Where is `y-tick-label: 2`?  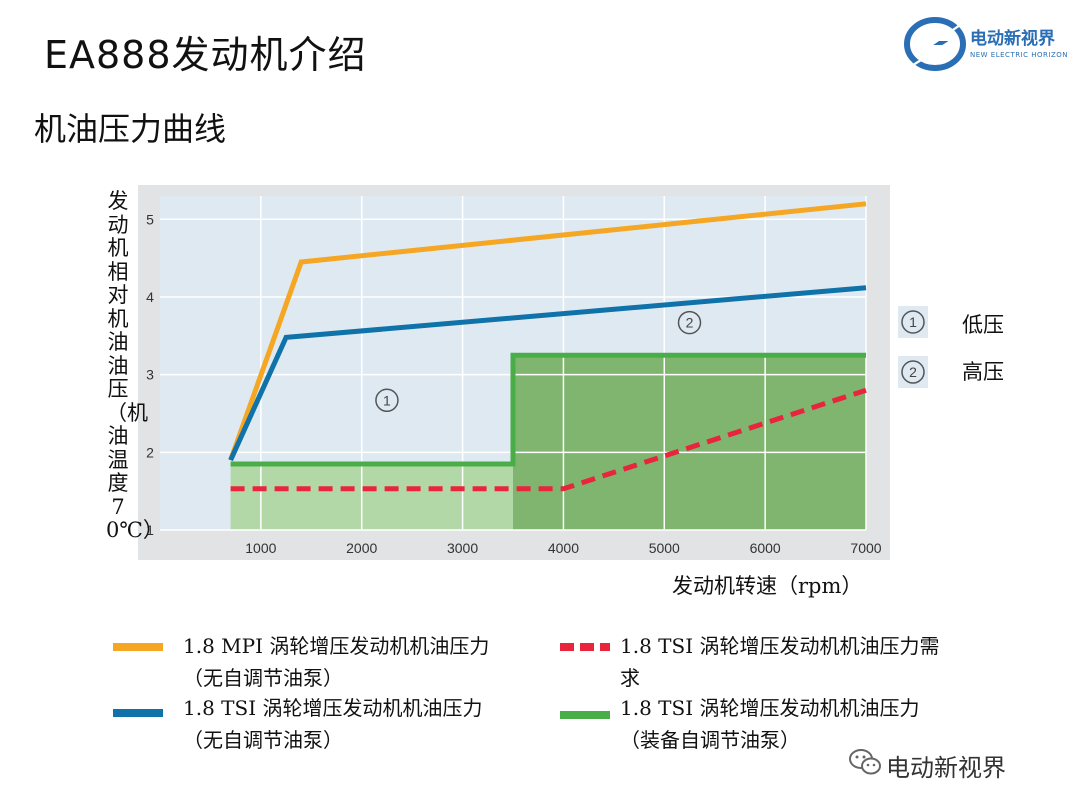 y-tick-label: 2 is located at coordinates (150, 452).